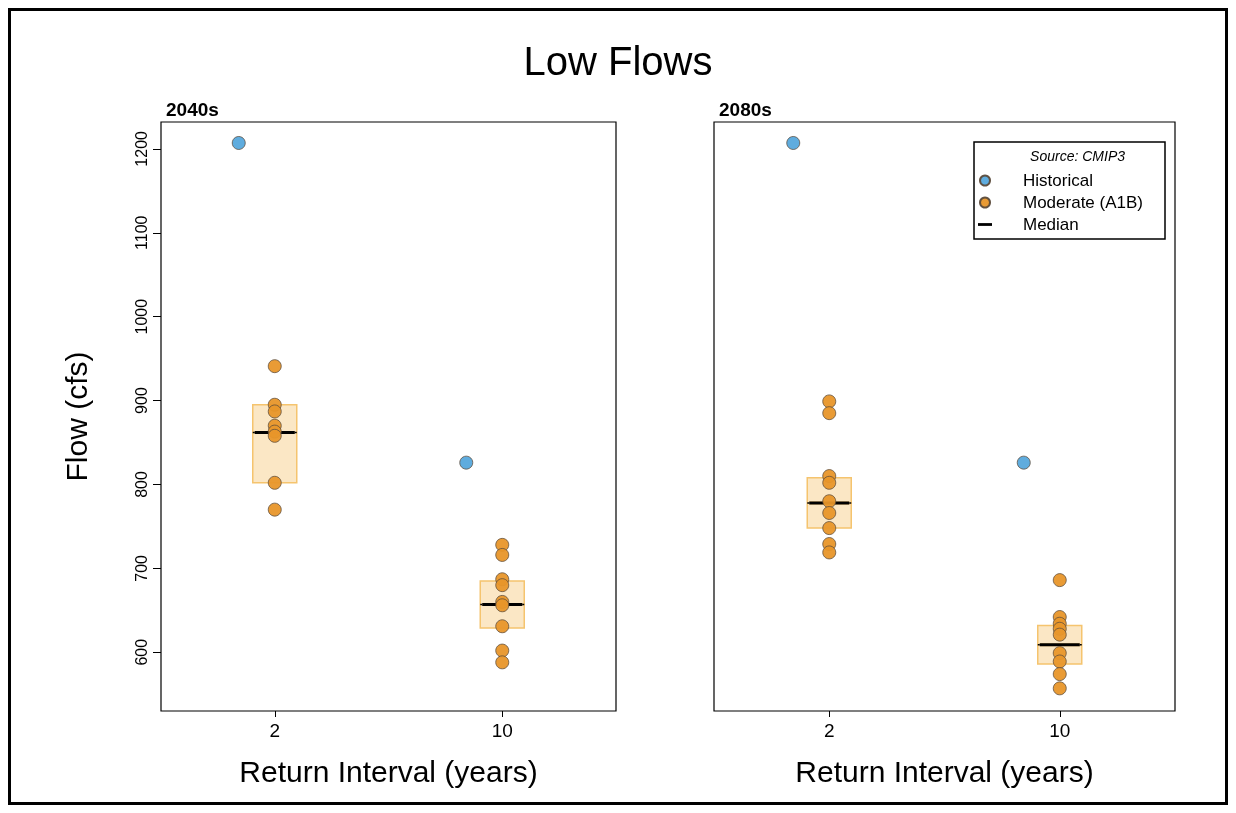 This screenshot has width=1236, height=813. Describe the element at coordinates (141, 316) in the screenshot. I see `y-tick-label: 1000` at that location.